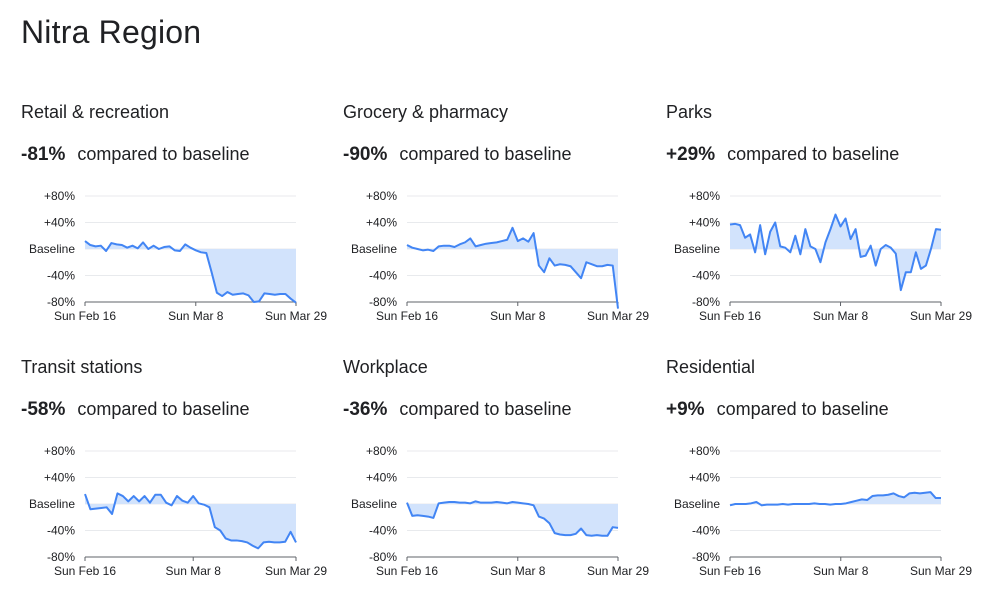 The width and height of the screenshot is (1000, 597). I want to click on change-percent: -58%, so click(43, 409).